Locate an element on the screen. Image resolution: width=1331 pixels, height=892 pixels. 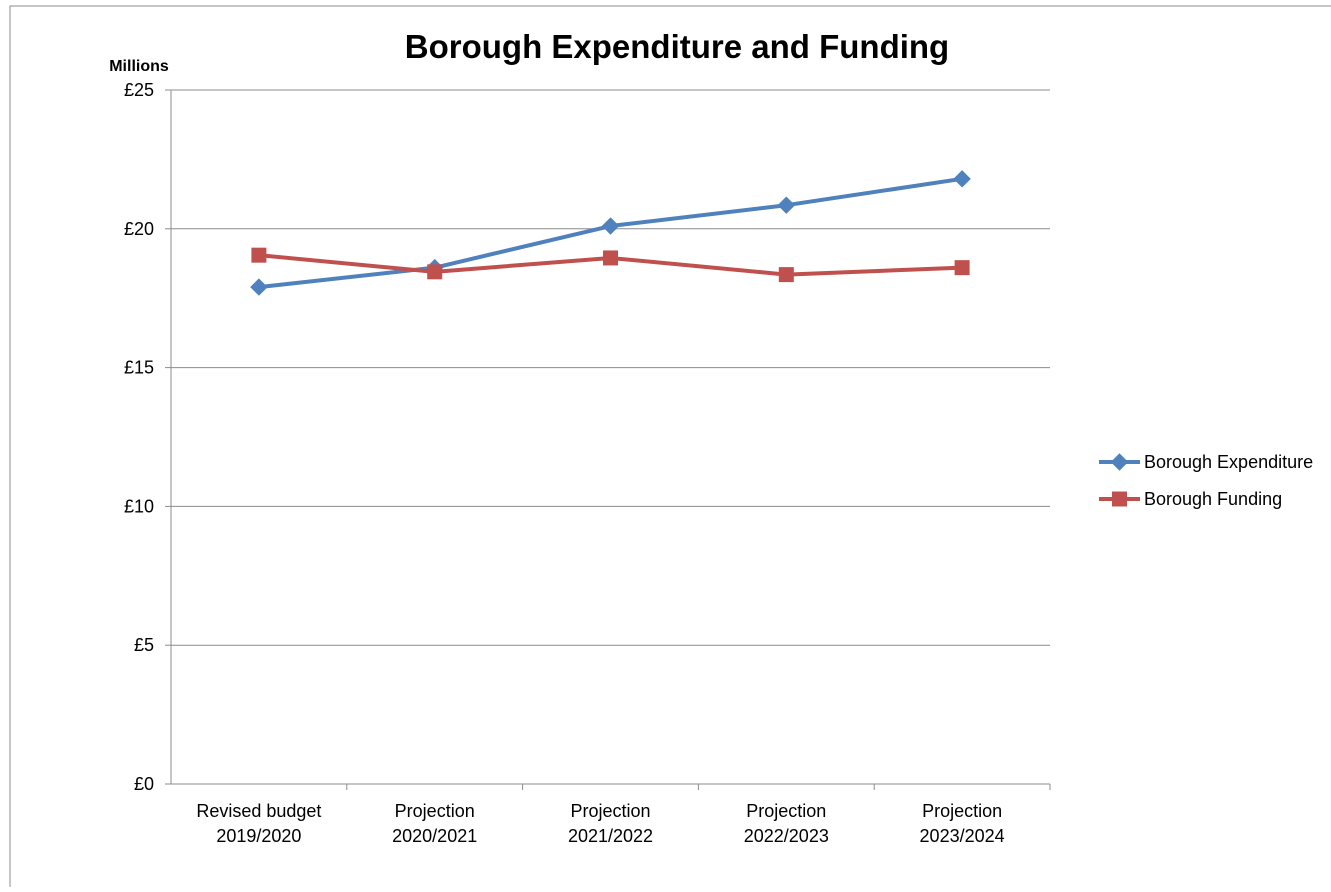
y-tick-label: £10 is located at coordinates (139, 506).